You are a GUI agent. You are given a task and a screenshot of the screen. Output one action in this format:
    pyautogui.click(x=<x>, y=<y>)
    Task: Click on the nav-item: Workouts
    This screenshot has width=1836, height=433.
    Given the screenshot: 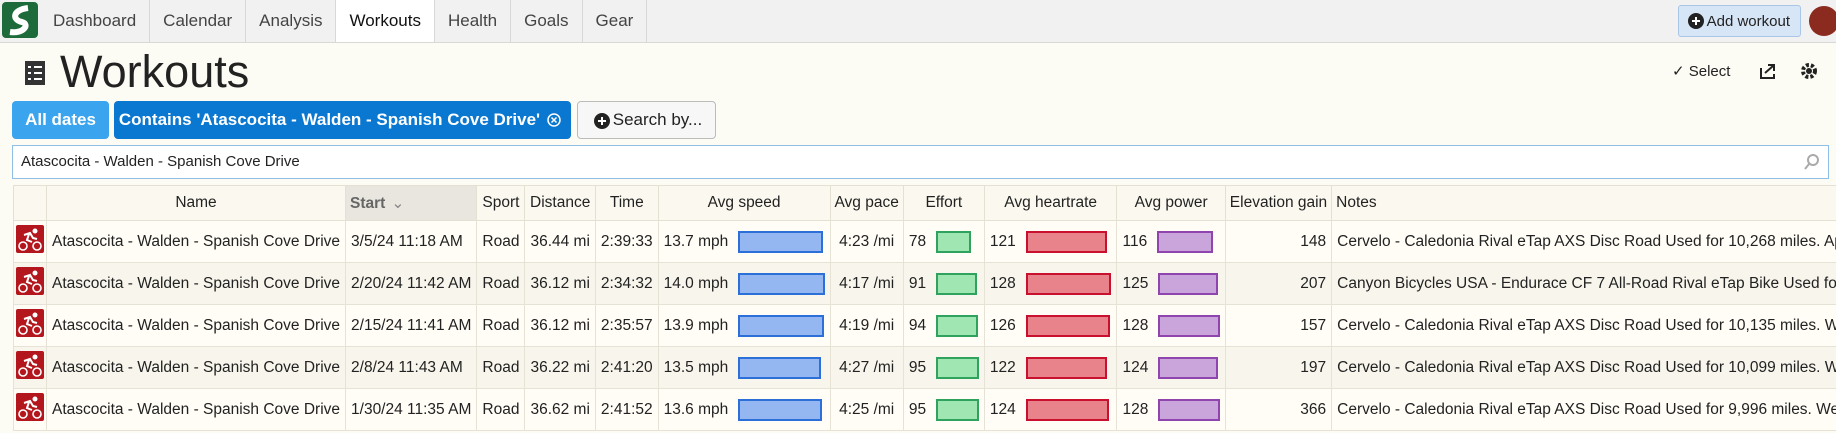 What is the action you would take?
    pyautogui.click(x=385, y=21)
    